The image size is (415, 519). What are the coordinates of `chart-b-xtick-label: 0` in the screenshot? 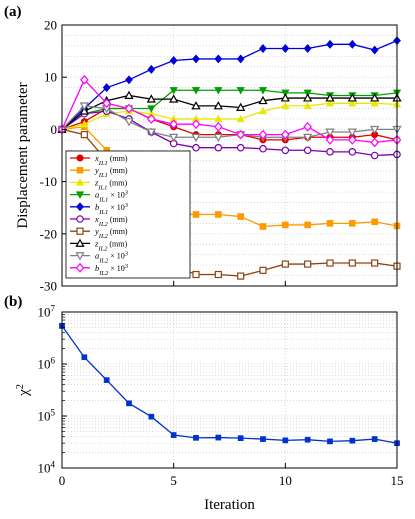 It's located at (62, 480).